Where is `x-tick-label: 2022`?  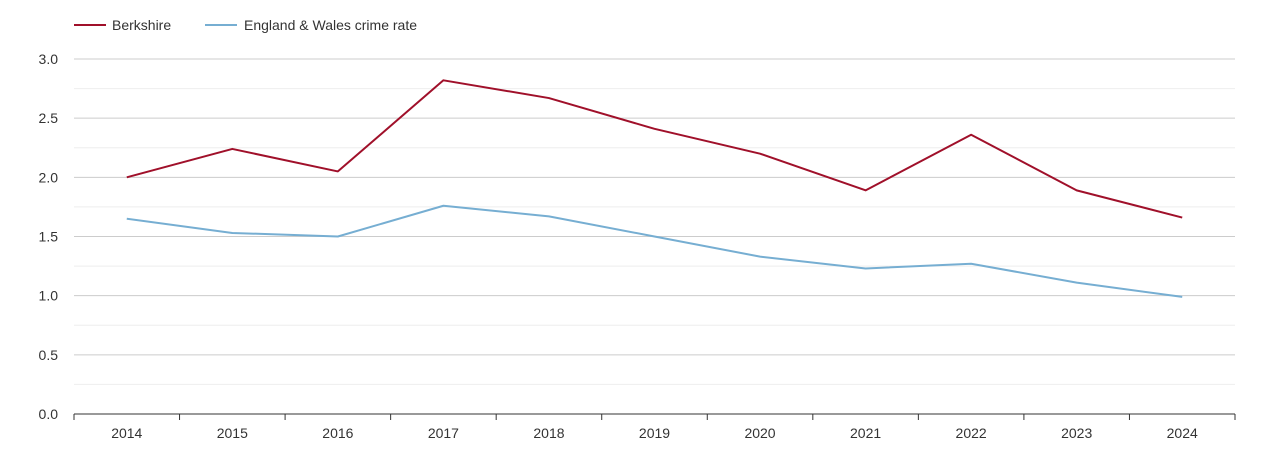
x-tick-label: 2022 is located at coordinates (971, 433).